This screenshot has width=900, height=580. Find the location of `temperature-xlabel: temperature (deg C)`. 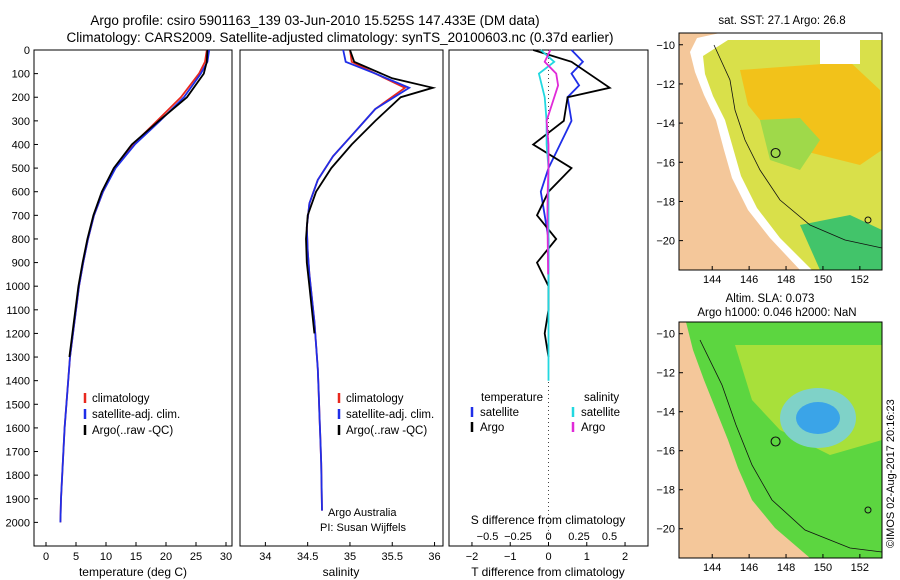

temperature-xlabel: temperature (deg C) is located at coordinates (133, 572).